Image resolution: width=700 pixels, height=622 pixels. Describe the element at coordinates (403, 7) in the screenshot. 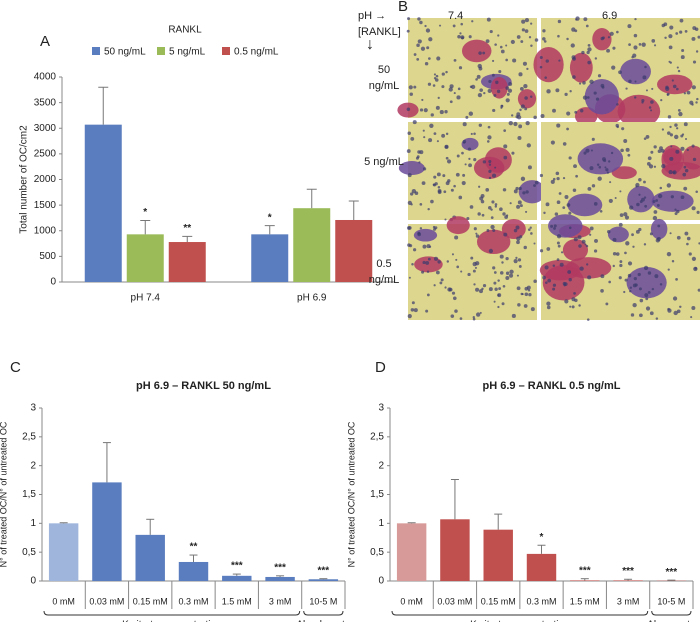

I see `panel-label: B` at that location.